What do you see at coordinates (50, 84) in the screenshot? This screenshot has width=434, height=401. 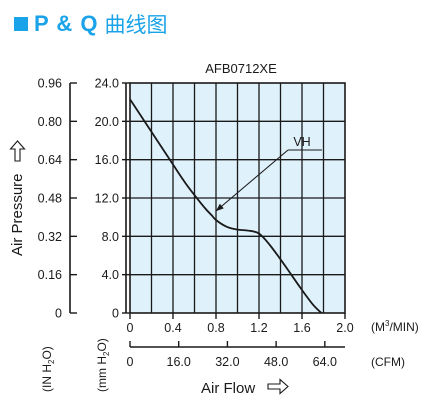 I see `inch-tick-label: 0.96` at bounding box center [50, 84].